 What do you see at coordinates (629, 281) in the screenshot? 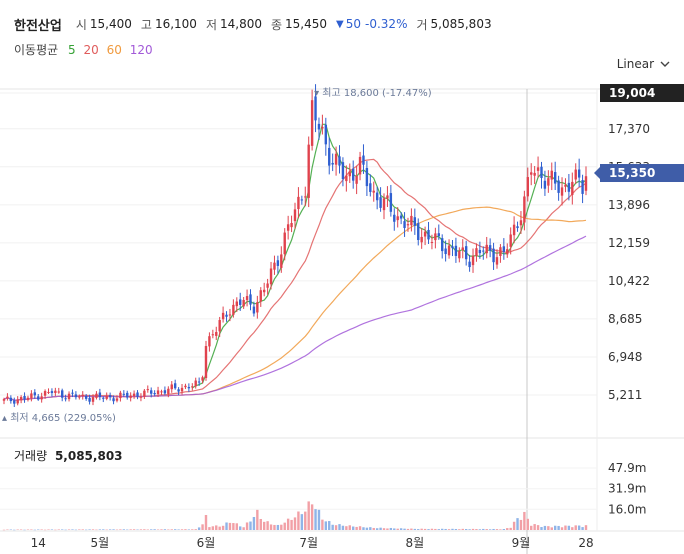
I see `price-tick-label: 10,422` at bounding box center [629, 281].